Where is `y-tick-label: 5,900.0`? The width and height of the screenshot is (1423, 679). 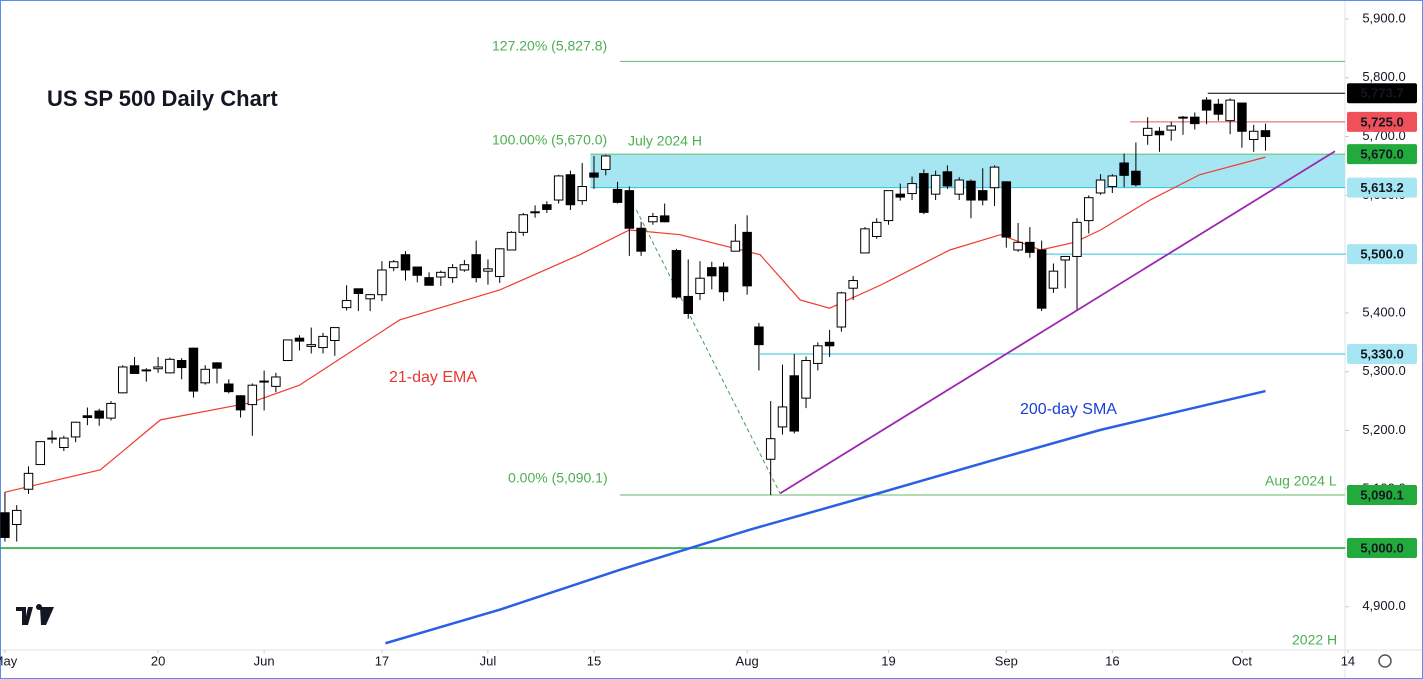 y-tick-label: 5,900.0 is located at coordinates (1383, 17).